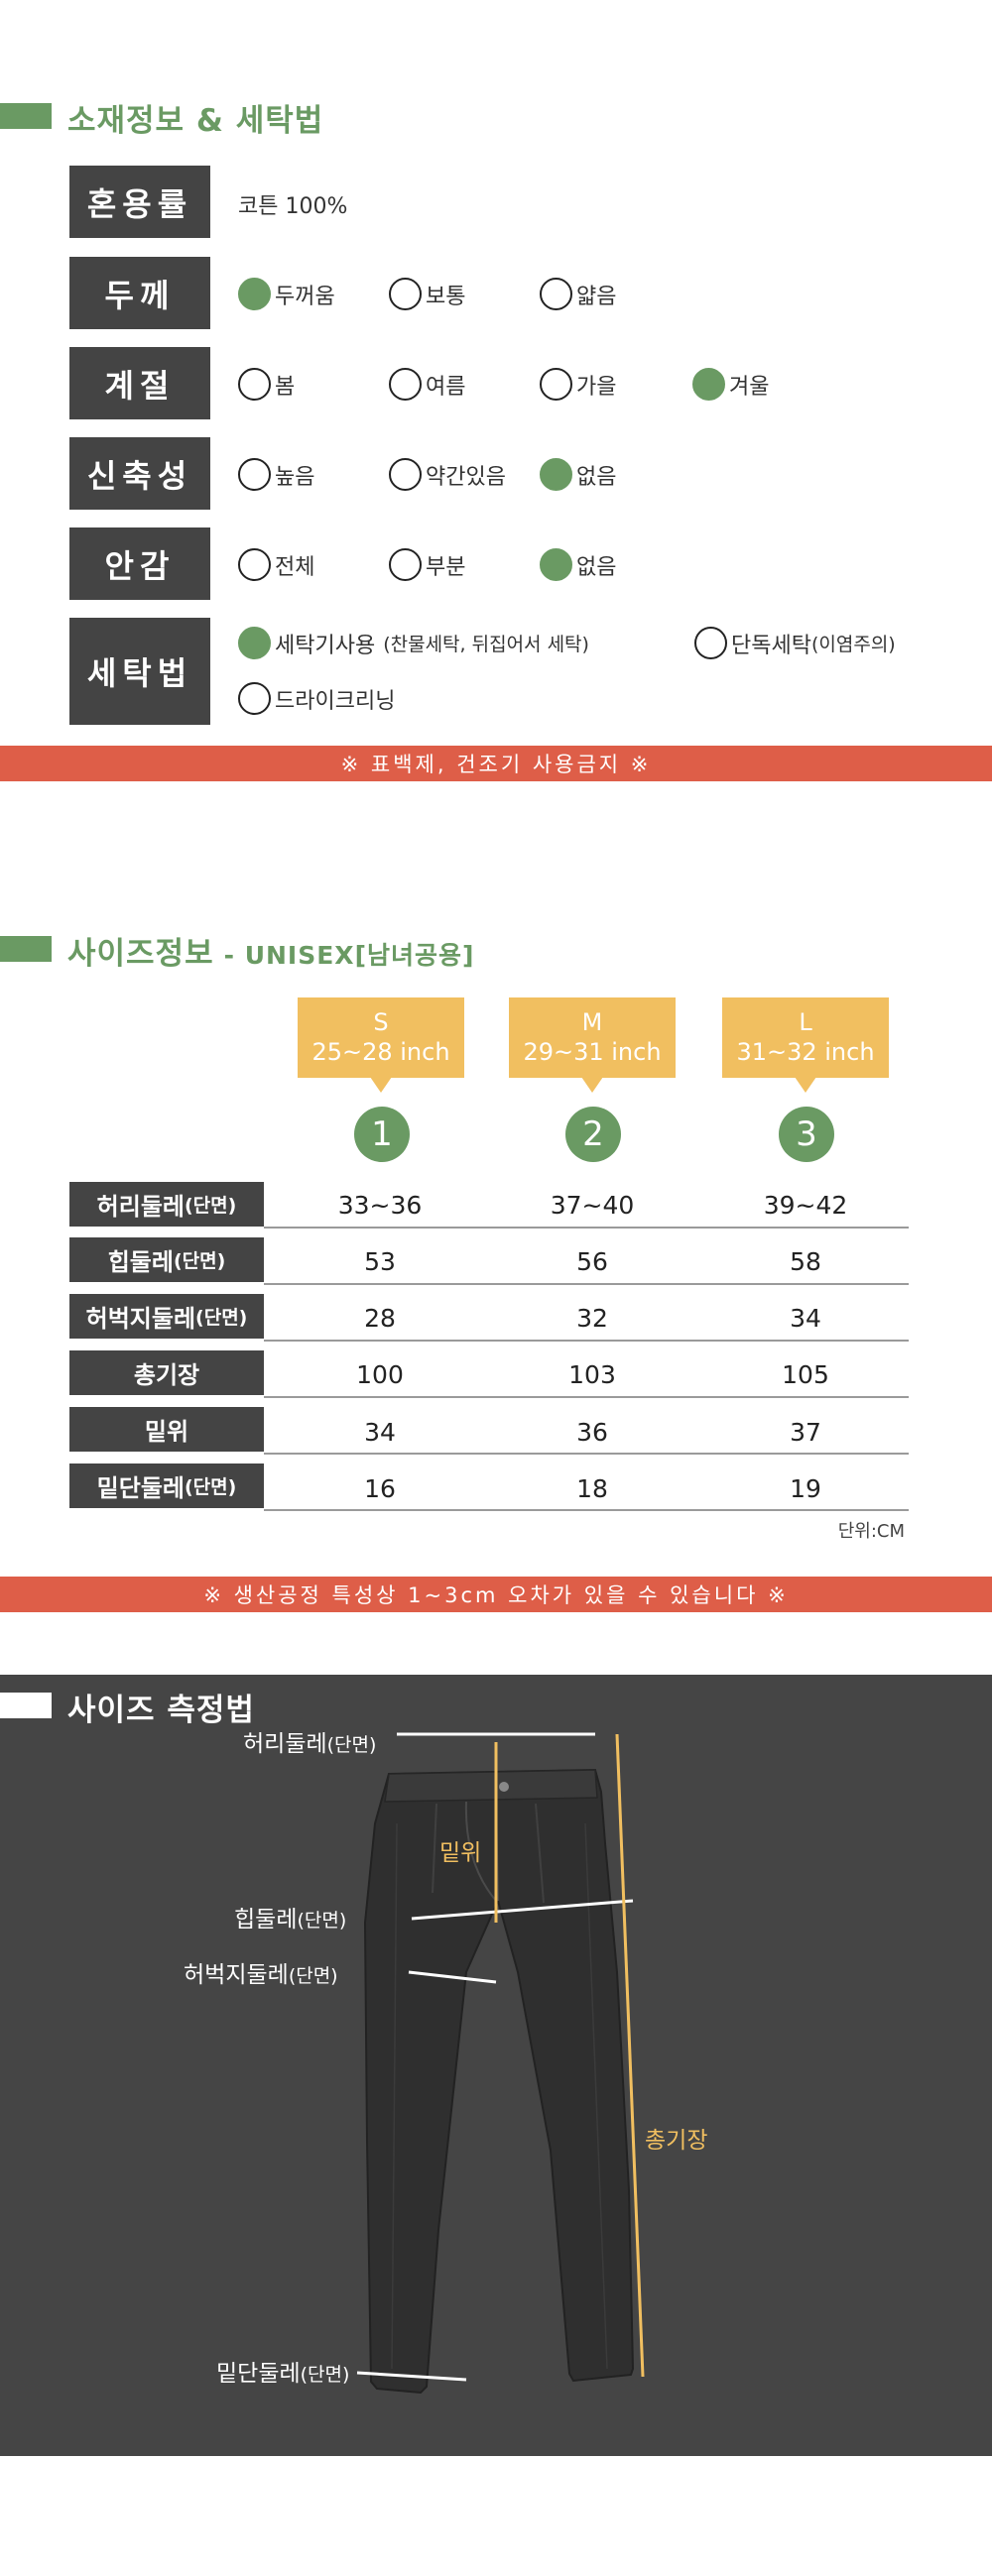 This screenshot has width=992, height=2576. Describe the element at coordinates (310, 1744) in the screenshot. I see `waist-measure-label: 허리둘레(단면)` at that location.